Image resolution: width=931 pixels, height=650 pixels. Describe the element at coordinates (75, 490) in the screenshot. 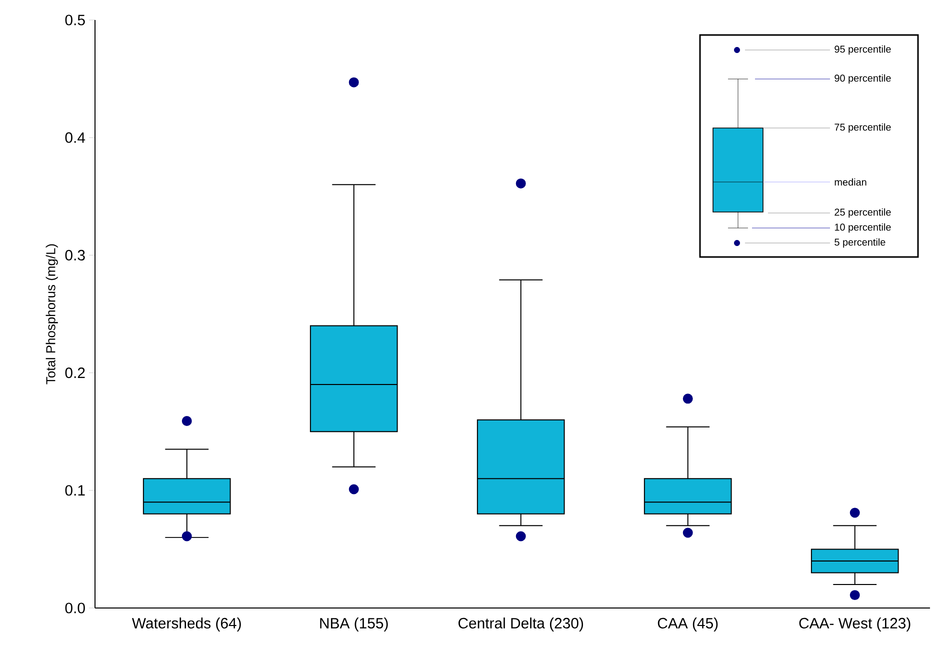

I see `y-tick-label: 0.1` at that location.